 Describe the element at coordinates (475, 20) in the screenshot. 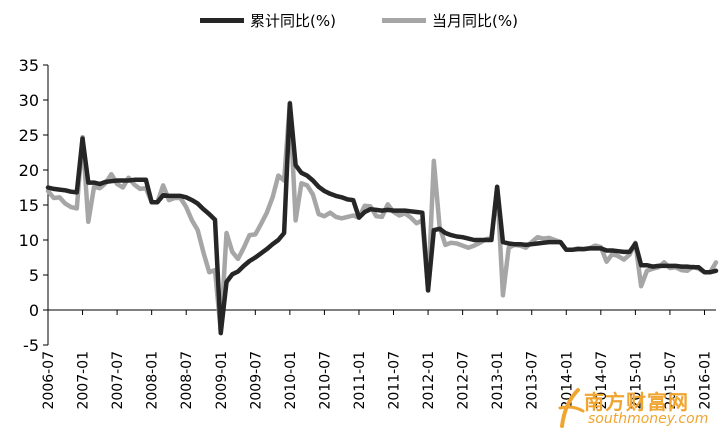

I see `legend-label-monthly: 当月同比(%)` at that location.